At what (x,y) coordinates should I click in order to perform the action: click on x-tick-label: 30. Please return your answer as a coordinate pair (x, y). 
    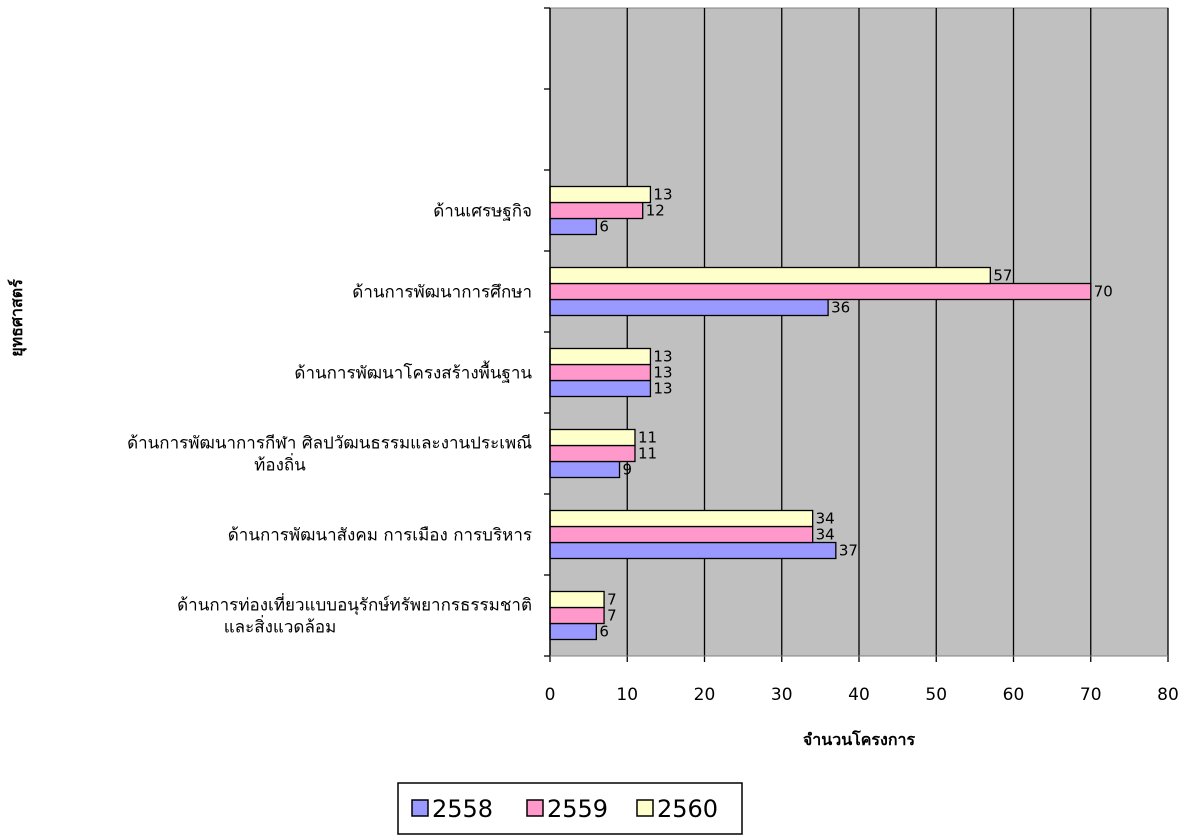
    Looking at the image, I should click on (782, 695).